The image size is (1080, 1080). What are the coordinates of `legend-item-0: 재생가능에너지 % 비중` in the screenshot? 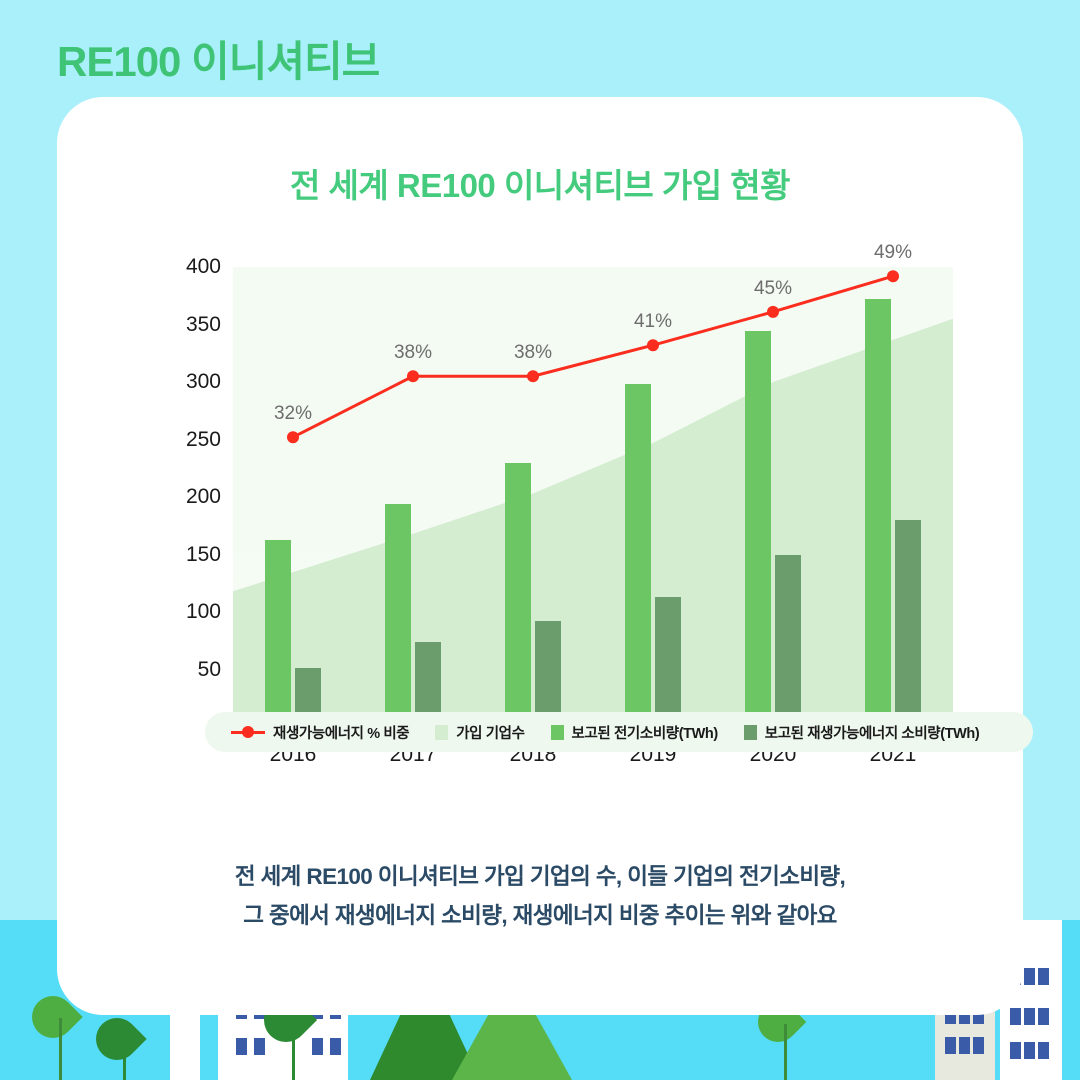 It's located at (320, 732).